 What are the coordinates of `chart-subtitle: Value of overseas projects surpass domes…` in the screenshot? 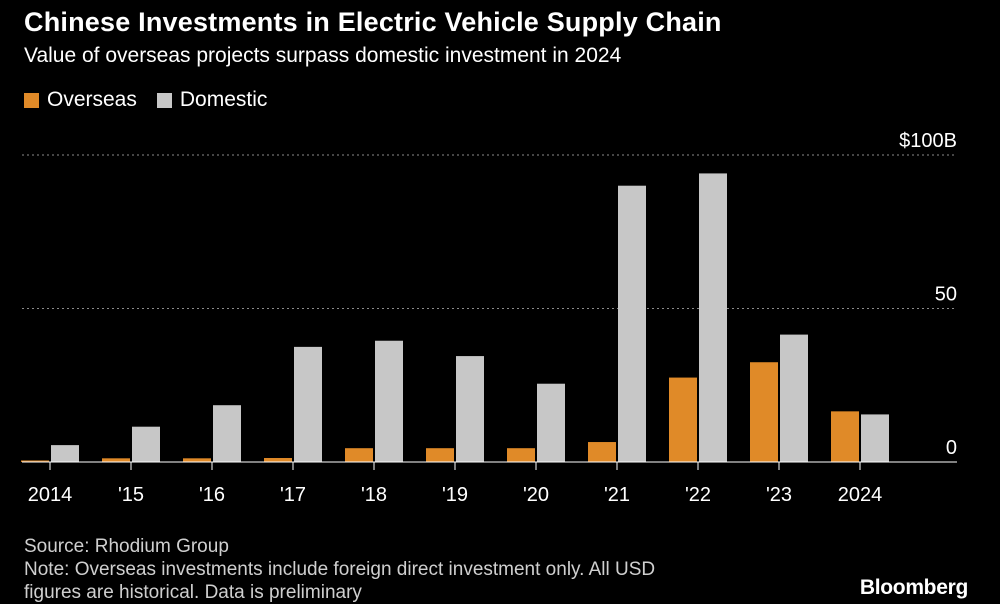 It's located at (323, 55).